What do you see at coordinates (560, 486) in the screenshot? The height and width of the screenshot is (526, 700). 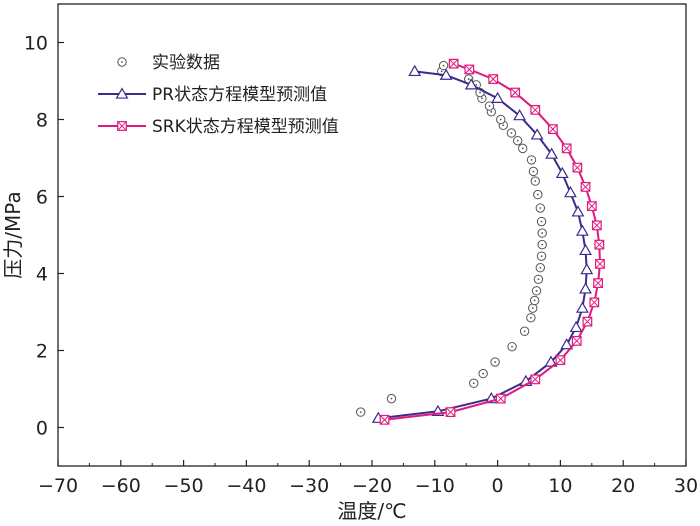 I see `x-tick-label: 10` at bounding box center [560, 486].